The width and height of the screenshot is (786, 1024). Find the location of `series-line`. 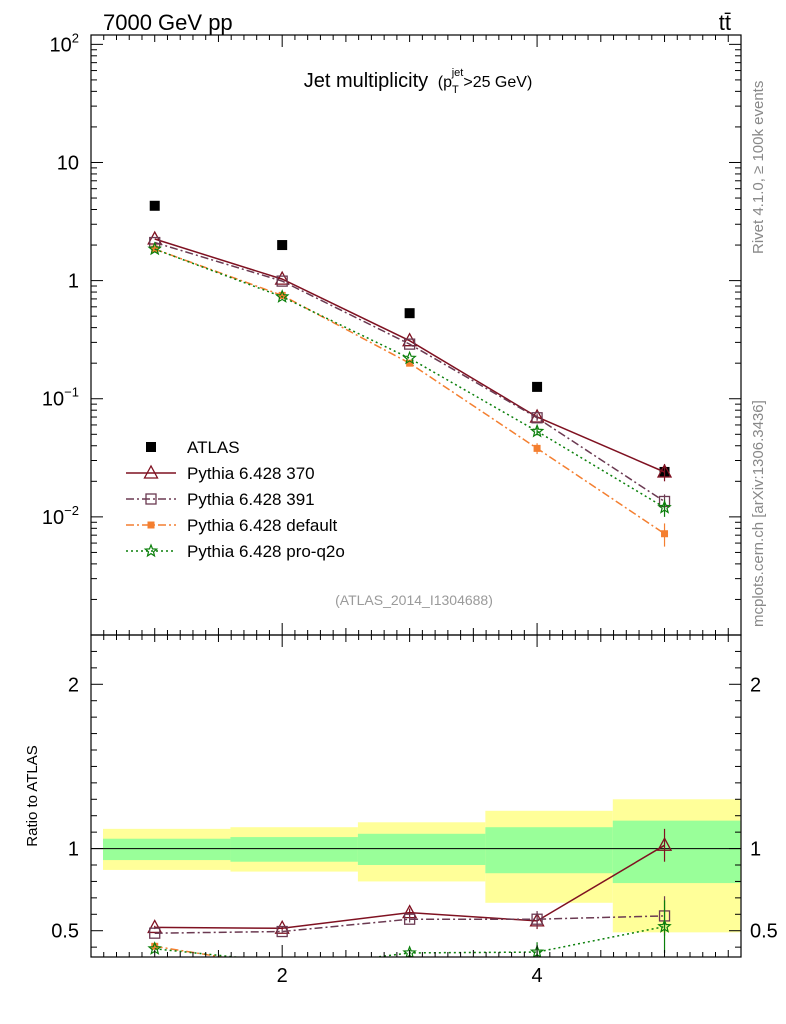

series-line is located at coordinates (409, 355).